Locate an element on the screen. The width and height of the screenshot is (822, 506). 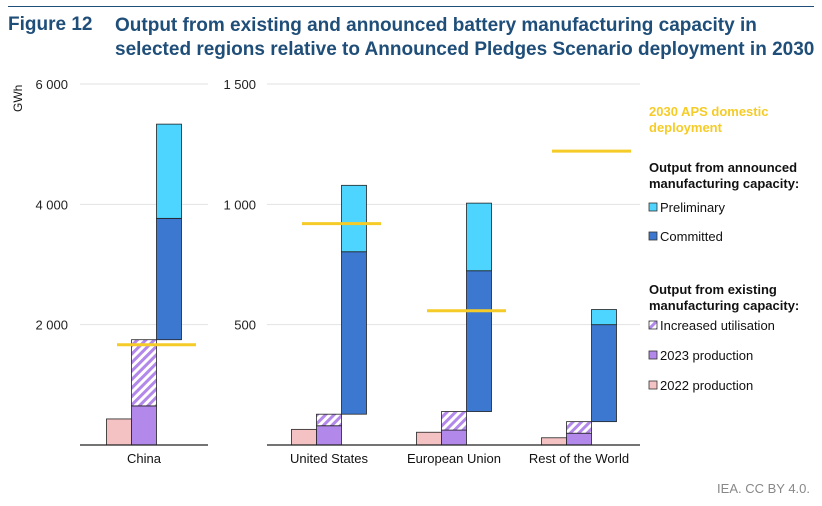
y-tick-label: 6 000 is located at coordinates (51, 84).